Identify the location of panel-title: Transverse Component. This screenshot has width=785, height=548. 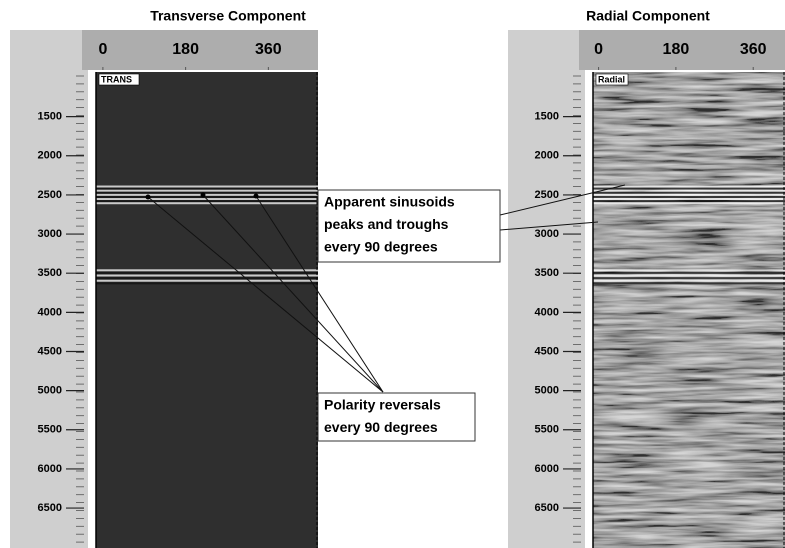
(228, 16).